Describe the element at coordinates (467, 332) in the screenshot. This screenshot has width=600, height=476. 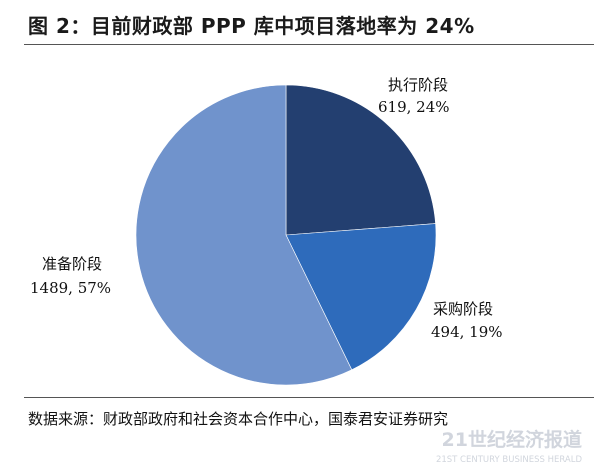
I see `slice-label-procurement-value: 494, 19%` at that location.